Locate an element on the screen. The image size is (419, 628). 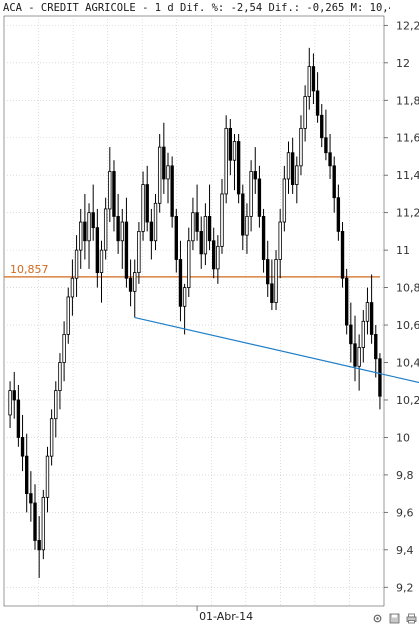
settings-icon is located at coordinates (377, 615).